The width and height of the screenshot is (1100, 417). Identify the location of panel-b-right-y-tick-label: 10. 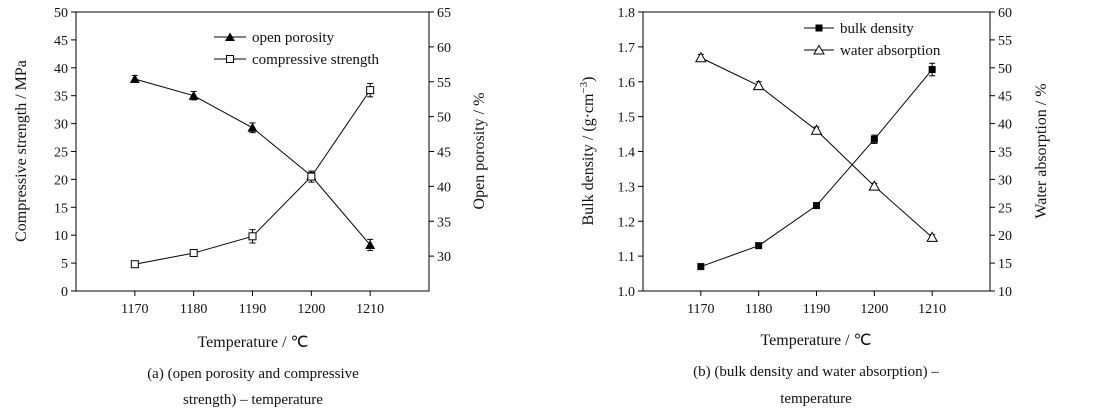
(1005, 292).